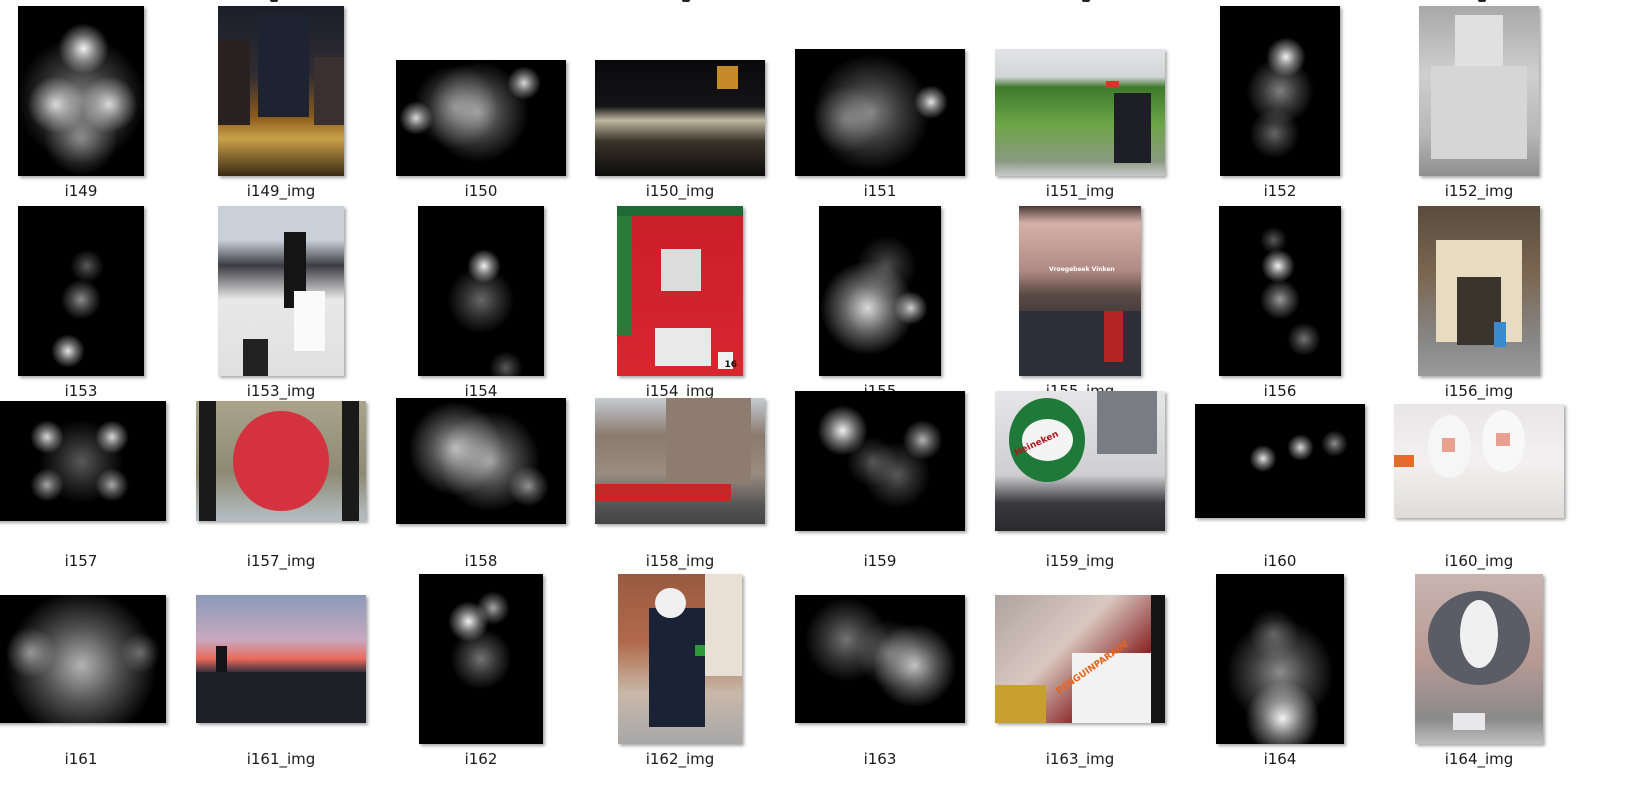 Image resolution: width=1651 pixels, height=810 pixels. I want to click on thumbnail-tile-i160-img: i160_img, so click(1479, 476).